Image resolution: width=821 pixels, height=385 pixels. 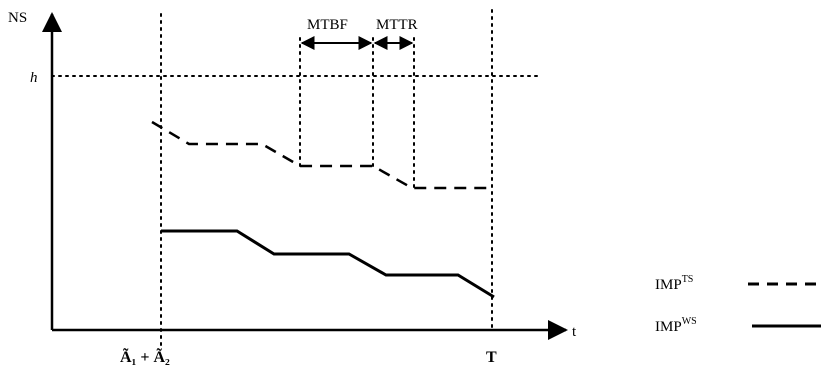 I want to click on legend-ts-base: IMP, so click(x=668, y=285).